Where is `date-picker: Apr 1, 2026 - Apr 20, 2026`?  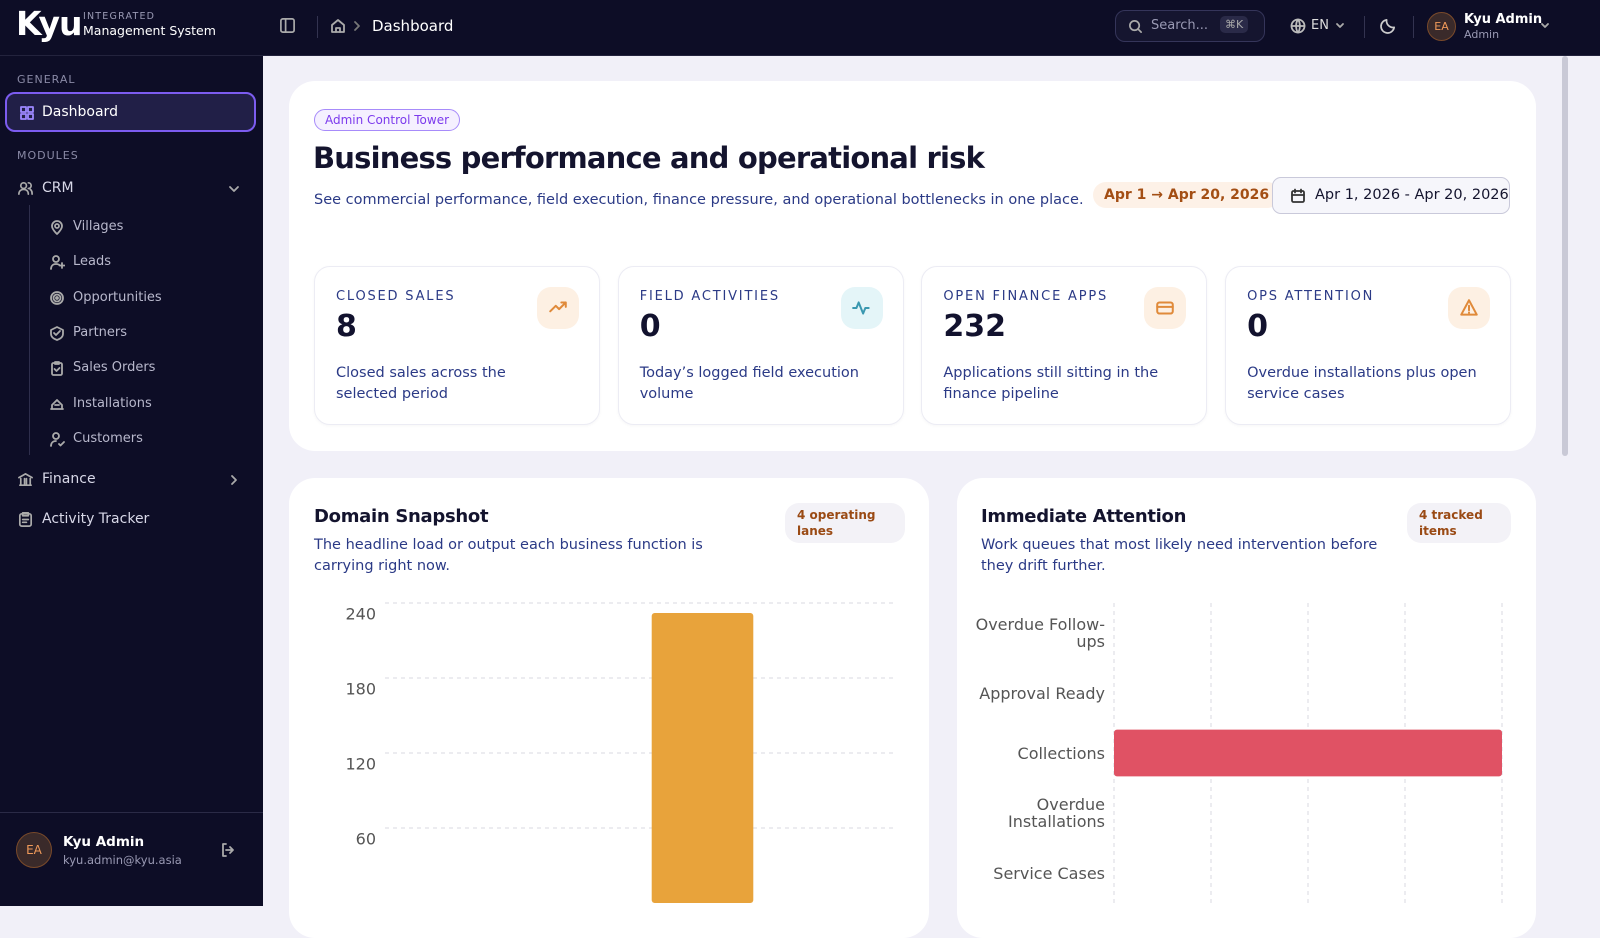
date-picker: Apr 1, 2026 - Apr 20, 2026 is located at coordinates (1391, 195).